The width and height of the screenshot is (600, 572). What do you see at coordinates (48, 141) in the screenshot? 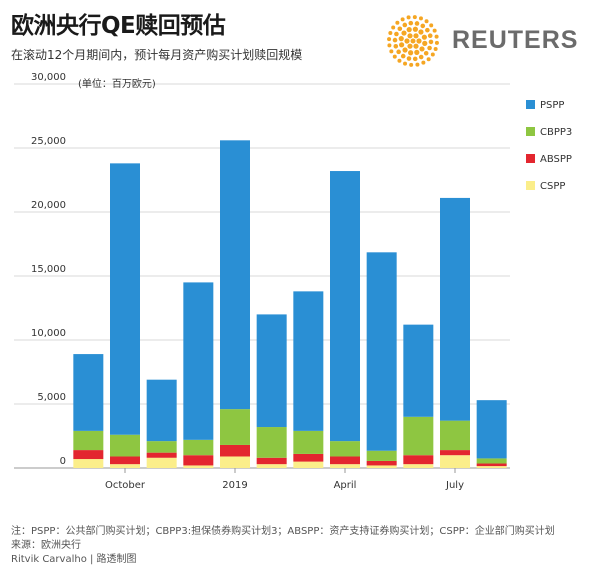
I see `y-tick-label: 25,000` at bounding box center [48, 141].